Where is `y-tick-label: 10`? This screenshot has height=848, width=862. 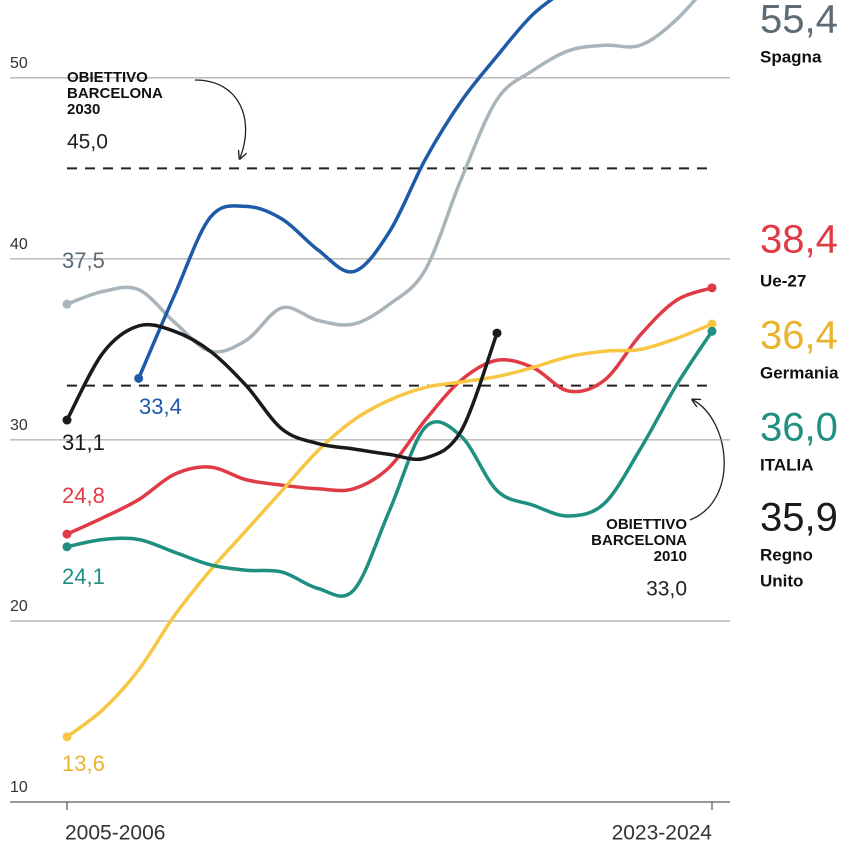
y-tick-label: 10 is located at coordinates (19, 787).